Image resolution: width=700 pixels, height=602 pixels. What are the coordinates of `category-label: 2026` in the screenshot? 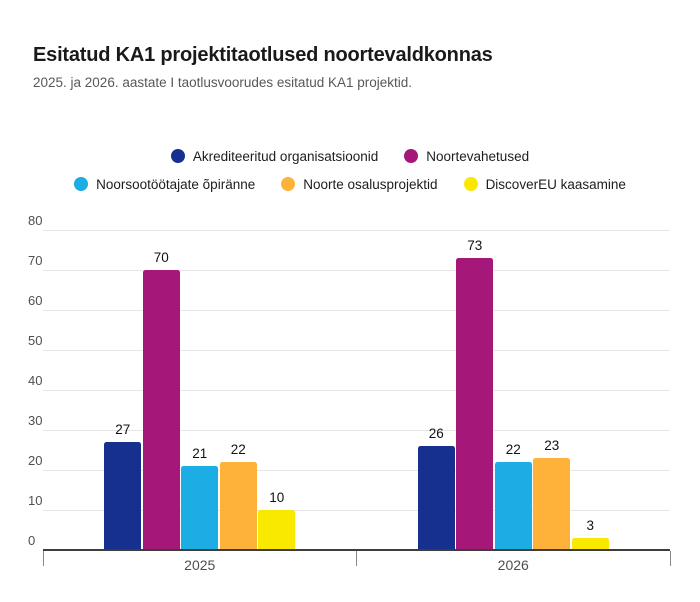 It's located at (513, 565).